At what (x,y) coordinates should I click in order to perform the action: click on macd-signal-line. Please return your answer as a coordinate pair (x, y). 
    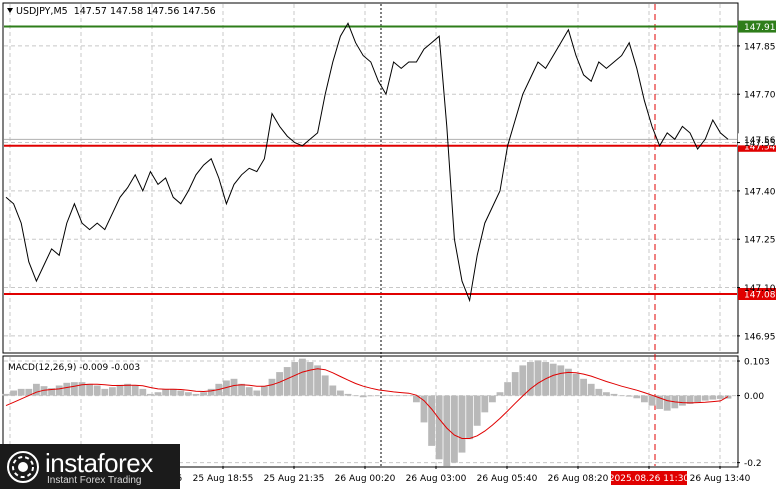
    Looking at the image, I should click on (367, 403).